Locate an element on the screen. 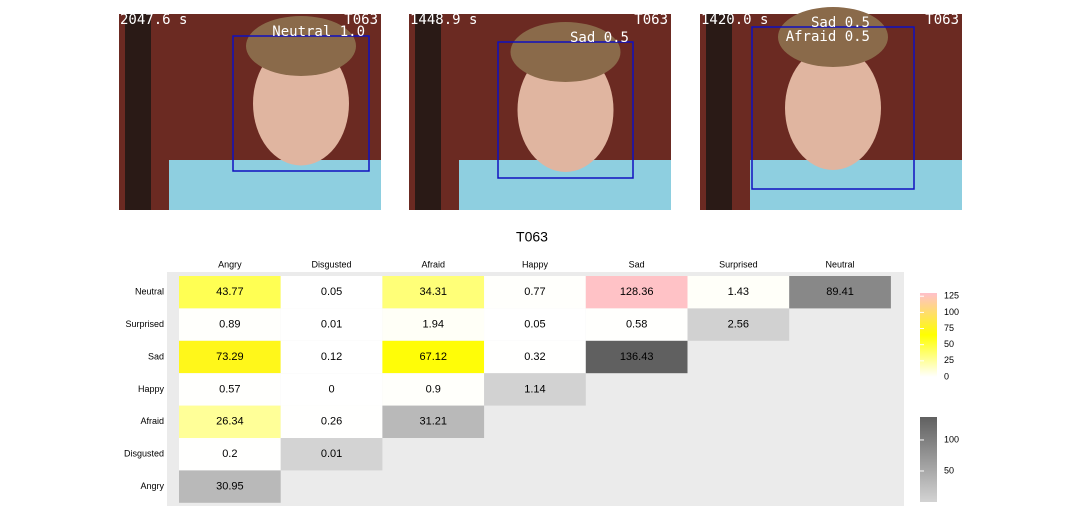  y-tick-label: Surprised is located at coordinates (144, 324).